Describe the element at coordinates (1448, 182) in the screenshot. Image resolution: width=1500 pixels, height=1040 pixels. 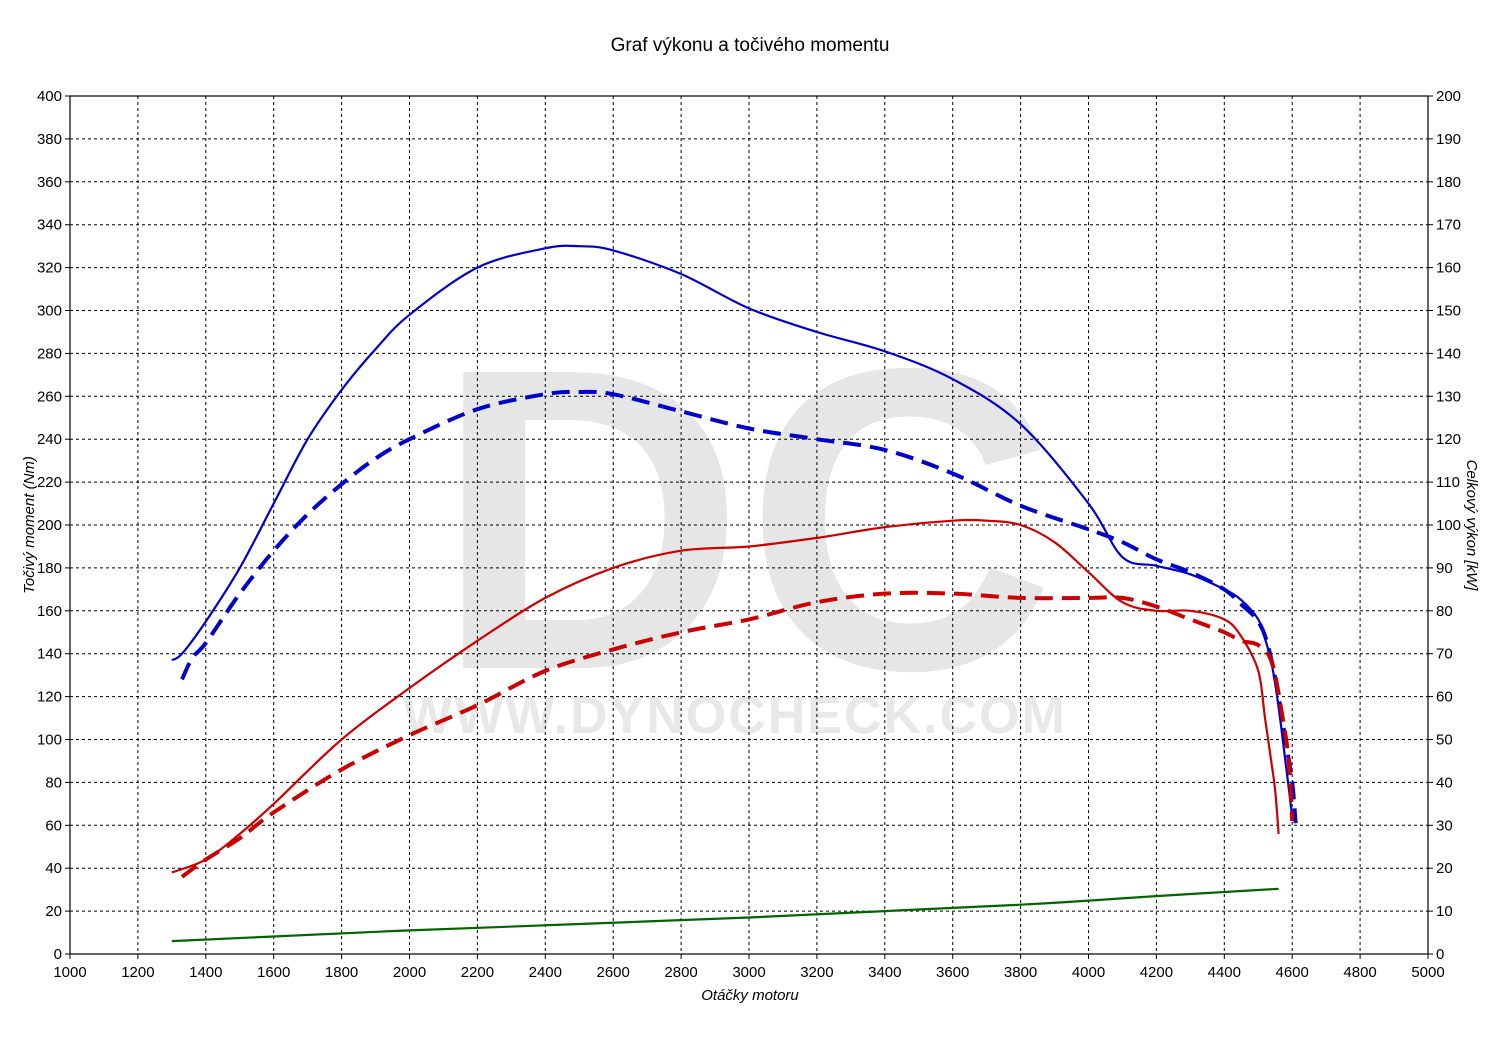
I see `y-right-tick-label: 180` at that location.